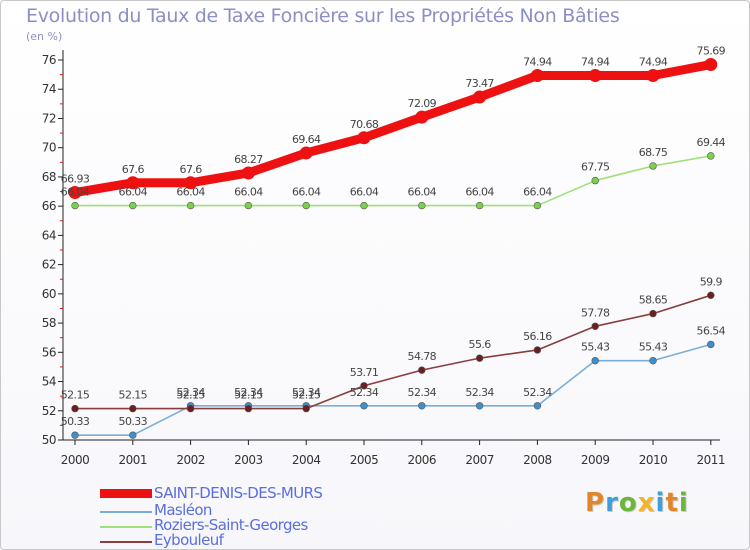  What do you see at coordinates (479, 460) in the screenshot?
I see `x-tick-label: 2007` at bounding box center [479, 460].